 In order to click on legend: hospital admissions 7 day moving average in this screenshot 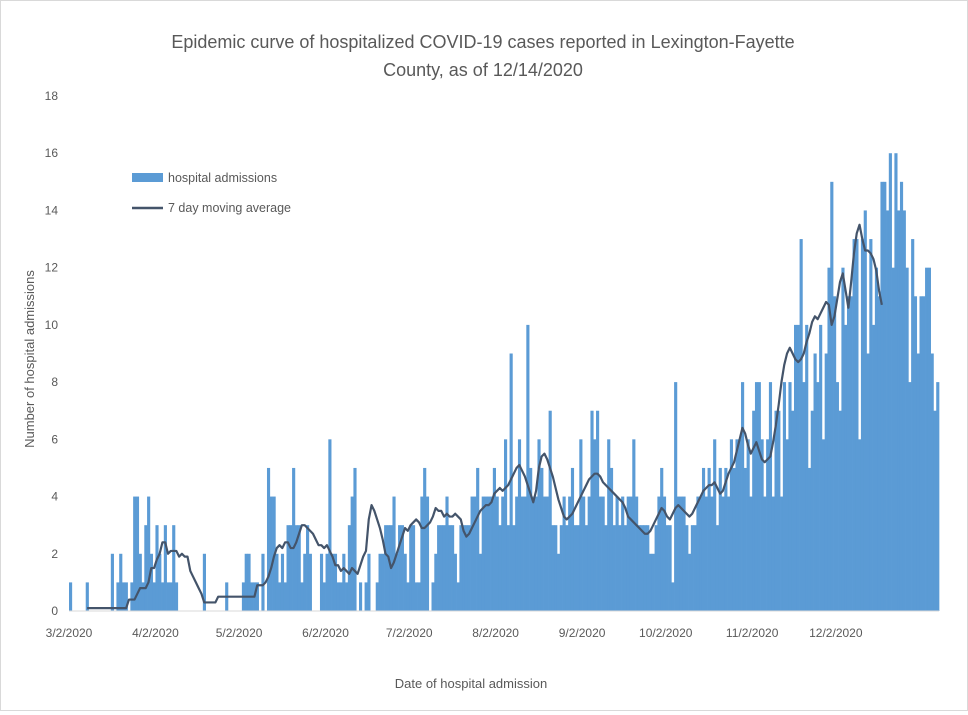, I will do `click(211, 193)`.